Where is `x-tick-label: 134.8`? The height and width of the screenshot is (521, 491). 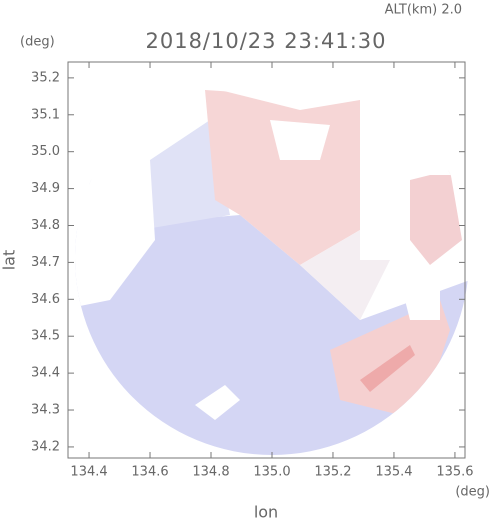 x-tick-label: 134.8 is located at coordinates (210, 472).